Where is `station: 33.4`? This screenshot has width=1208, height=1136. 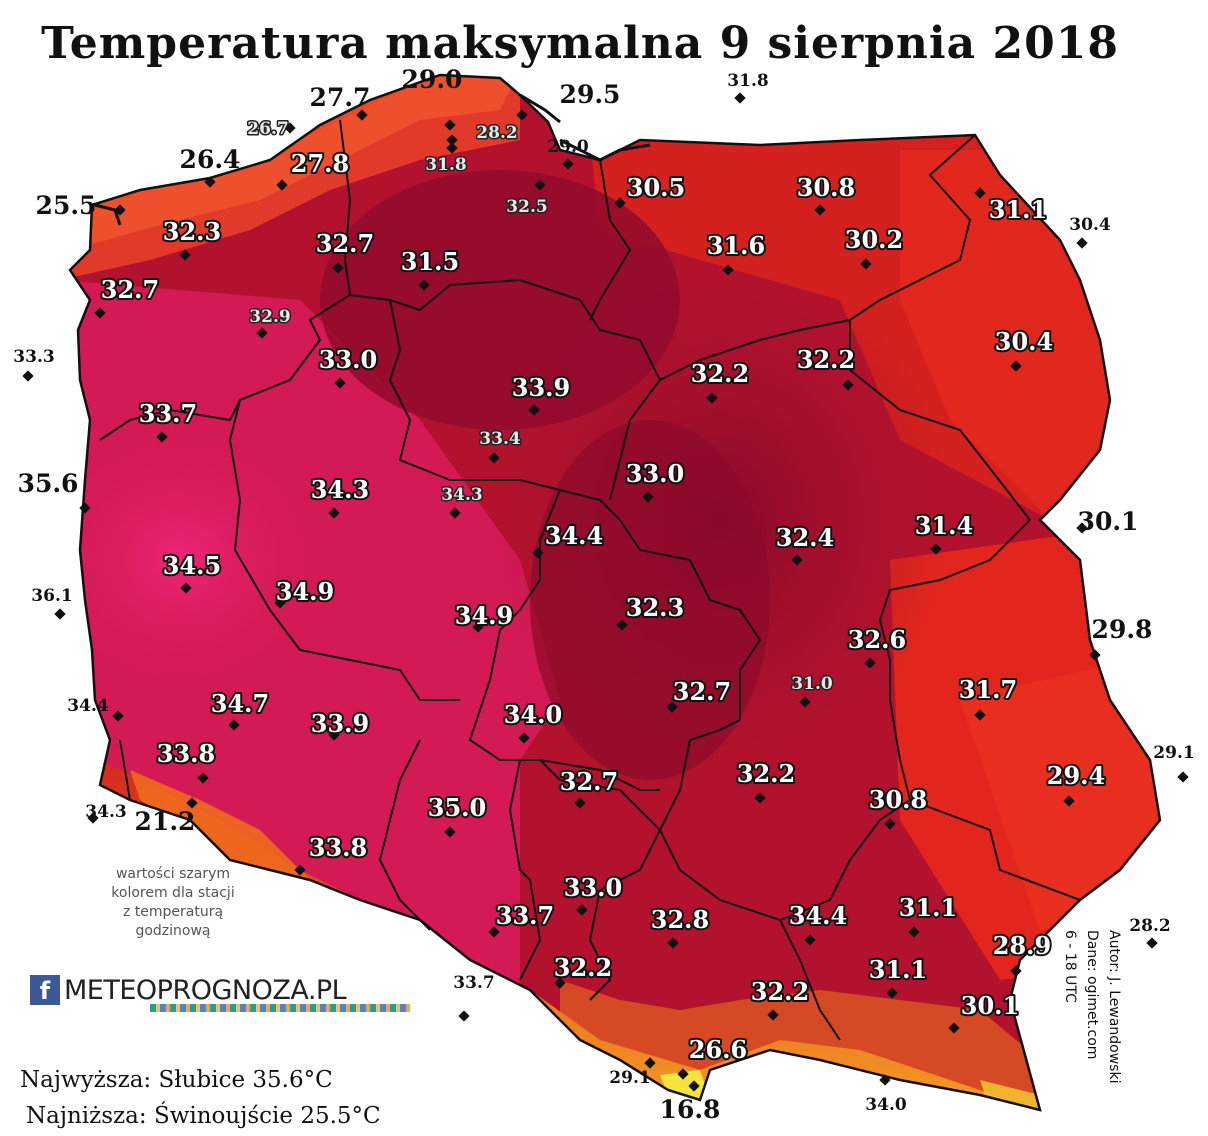 station: 33.4 is located at coordinates (500, 446).